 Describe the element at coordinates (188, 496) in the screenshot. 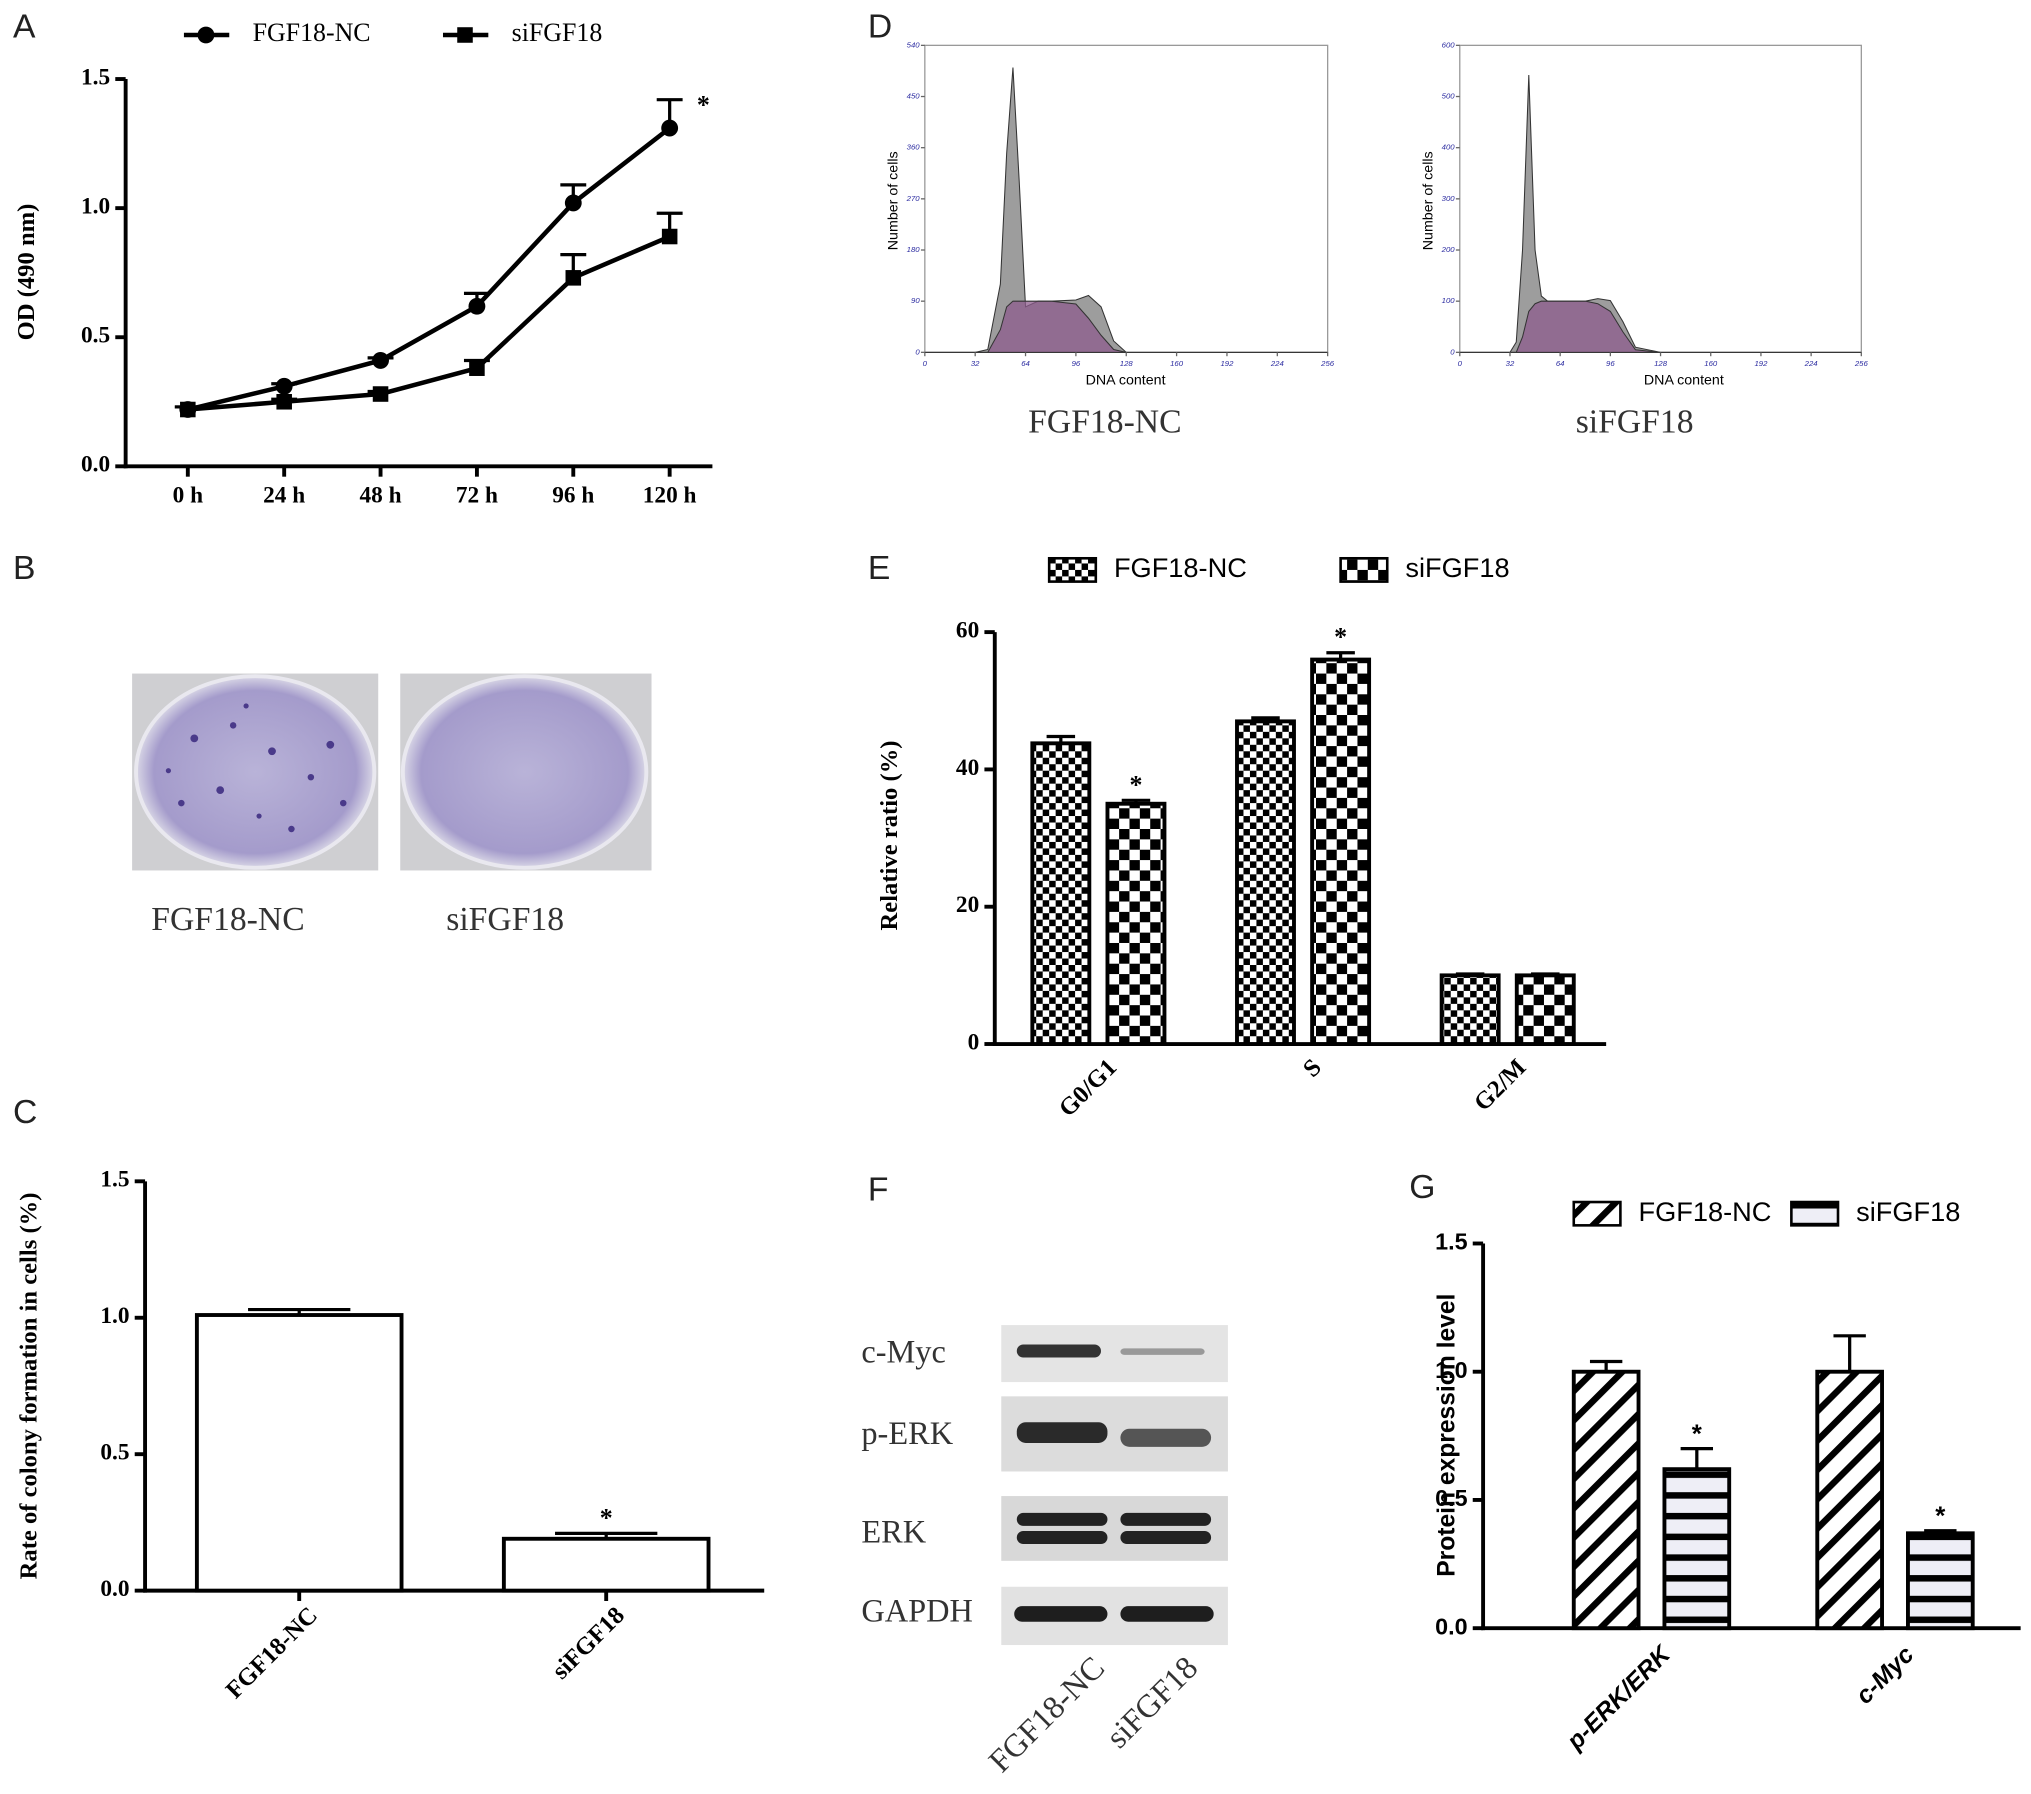

I see `x-tick-label: 0 h` at that location.